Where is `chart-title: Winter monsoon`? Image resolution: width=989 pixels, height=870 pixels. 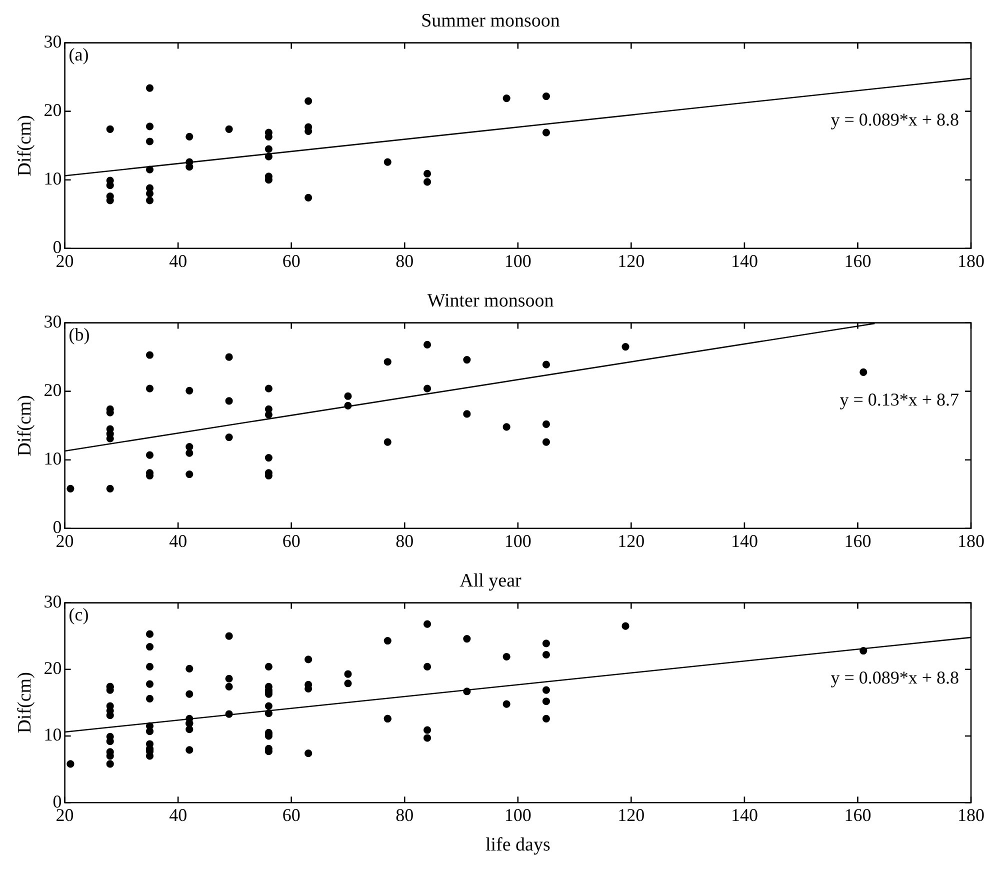
chart-title: Winter monsoon is located at coordinates (490, 301).